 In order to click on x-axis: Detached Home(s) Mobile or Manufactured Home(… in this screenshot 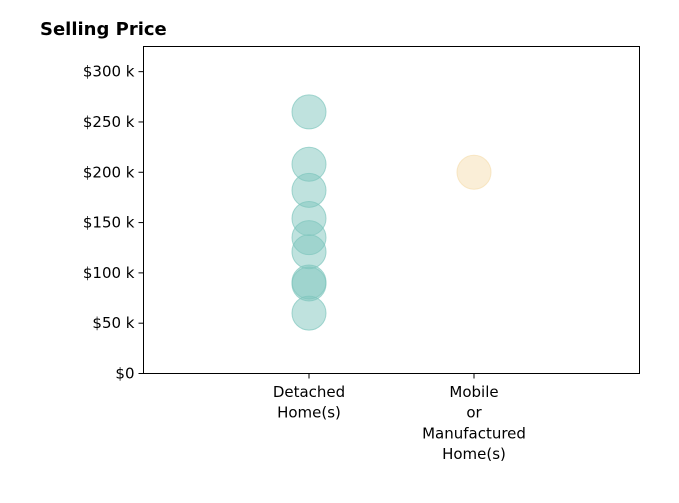, I will do `click(399, 418)`.